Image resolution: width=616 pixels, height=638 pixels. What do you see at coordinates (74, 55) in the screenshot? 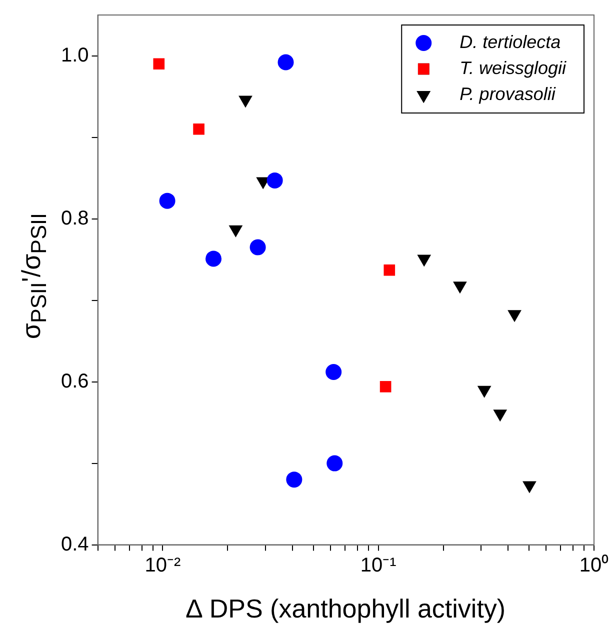
I see `y-tick-label: 1.0` at bounding box center [74, 55].